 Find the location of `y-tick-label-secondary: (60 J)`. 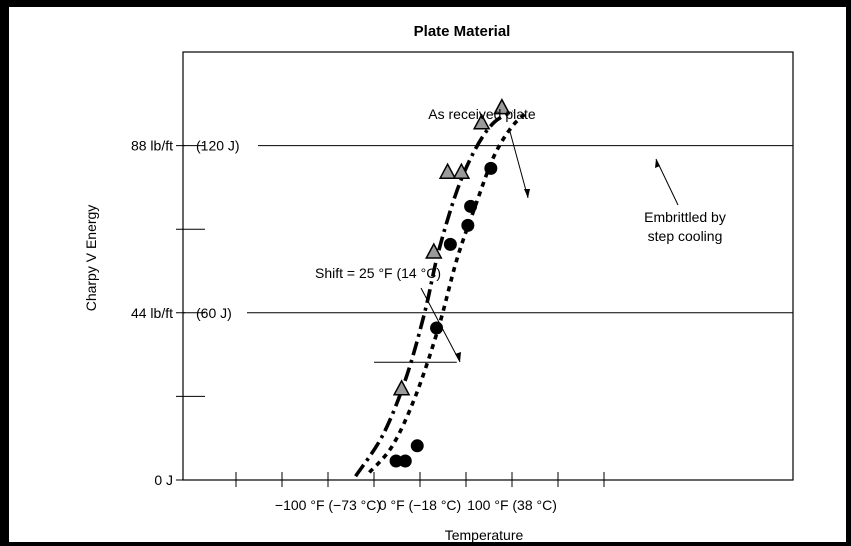

y-tick-label-secondary: (60 J) is located at coordinates (214, 313).